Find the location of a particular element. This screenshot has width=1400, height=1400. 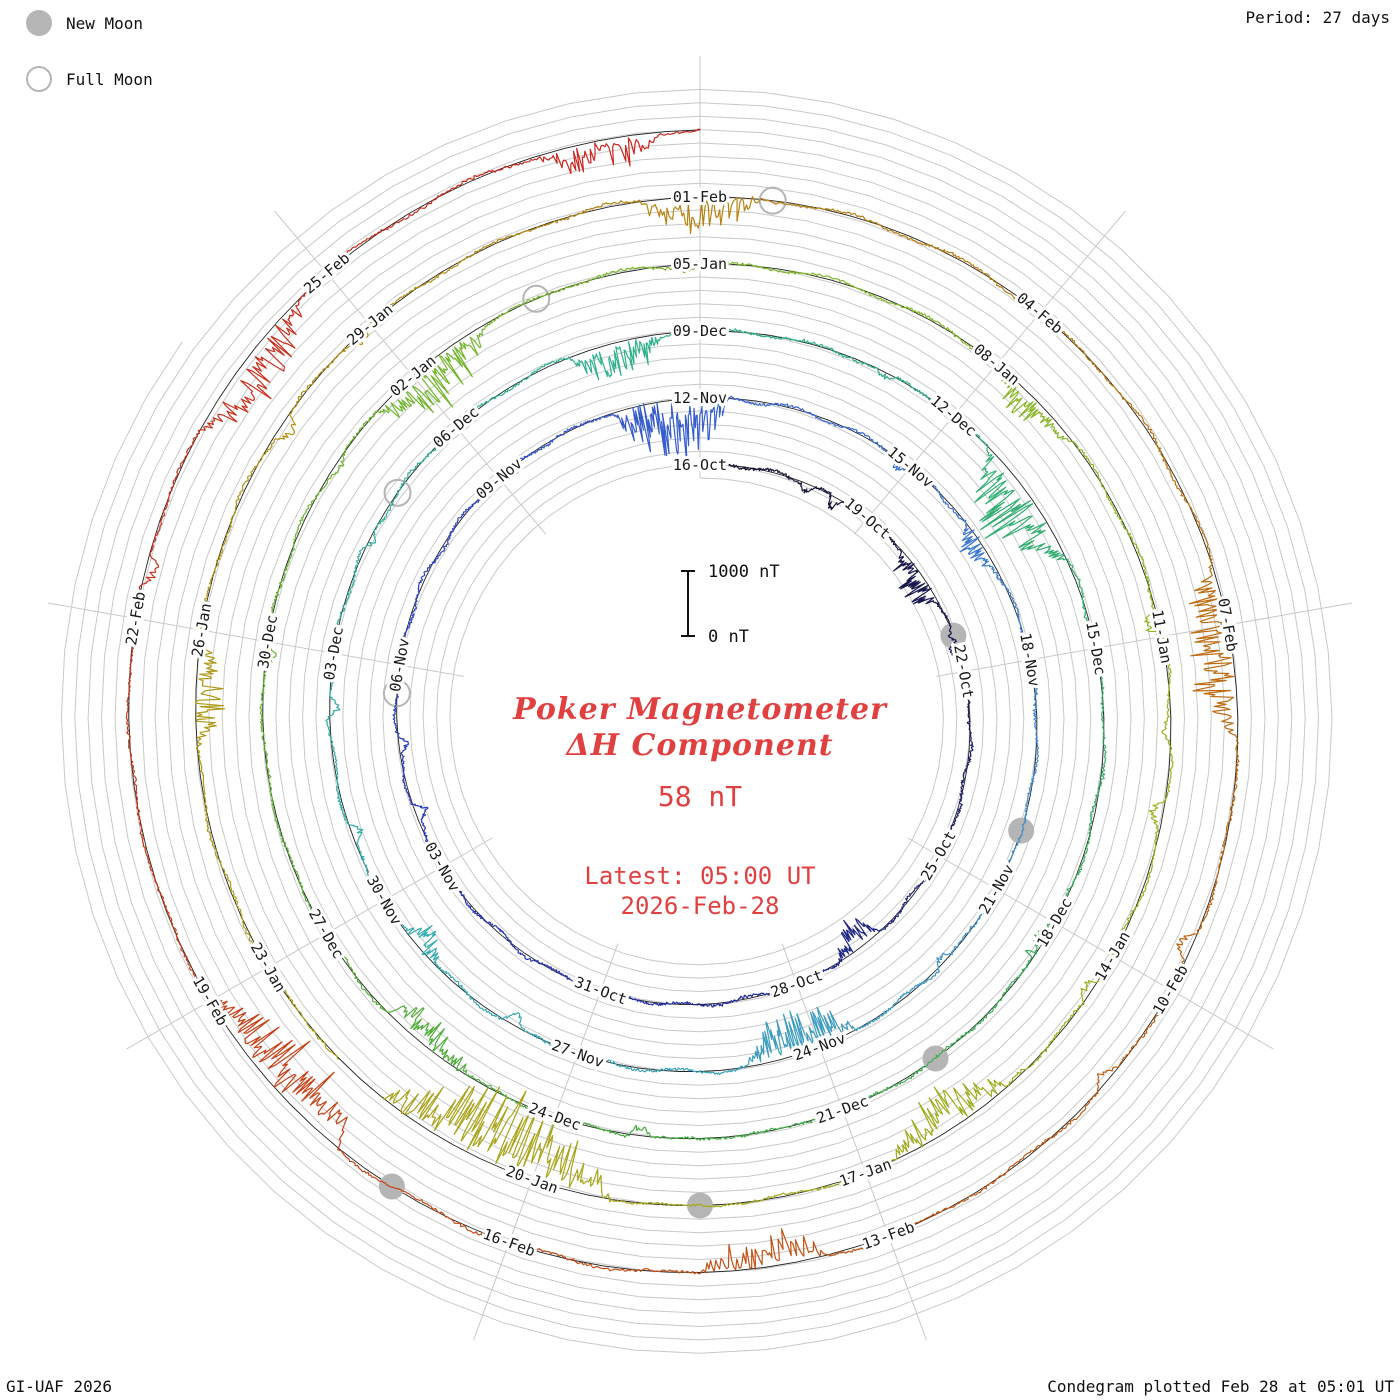

latest-time-label: Latest: 05:00 UT is located at coordinates (700, 876).